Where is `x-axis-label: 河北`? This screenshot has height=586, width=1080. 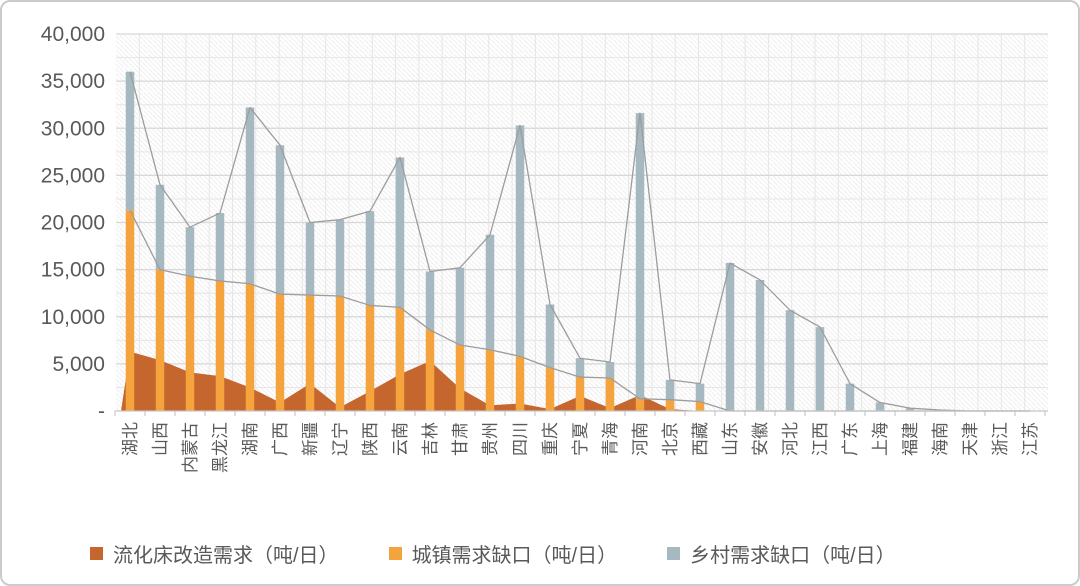
x-axis-label: 河北 is located at coordinates (790, 439).